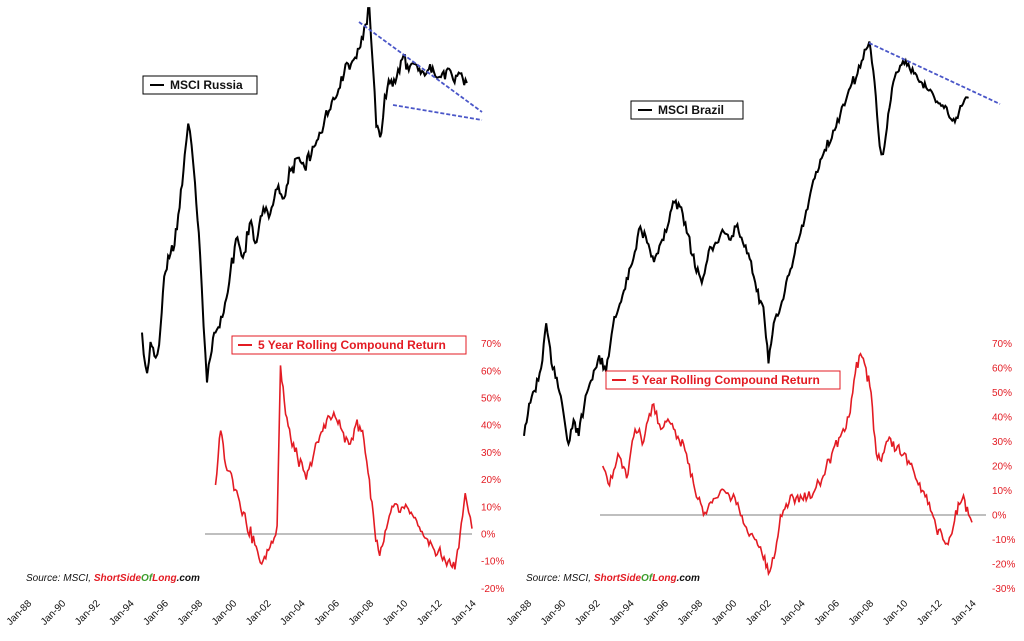 The width and height of the screenshot is (1024, 641). What do you see at coordinates (362, 613) in the screenshot?
I see `russia-x-tick-label: Jan-08` at bounding box center [362, 613].